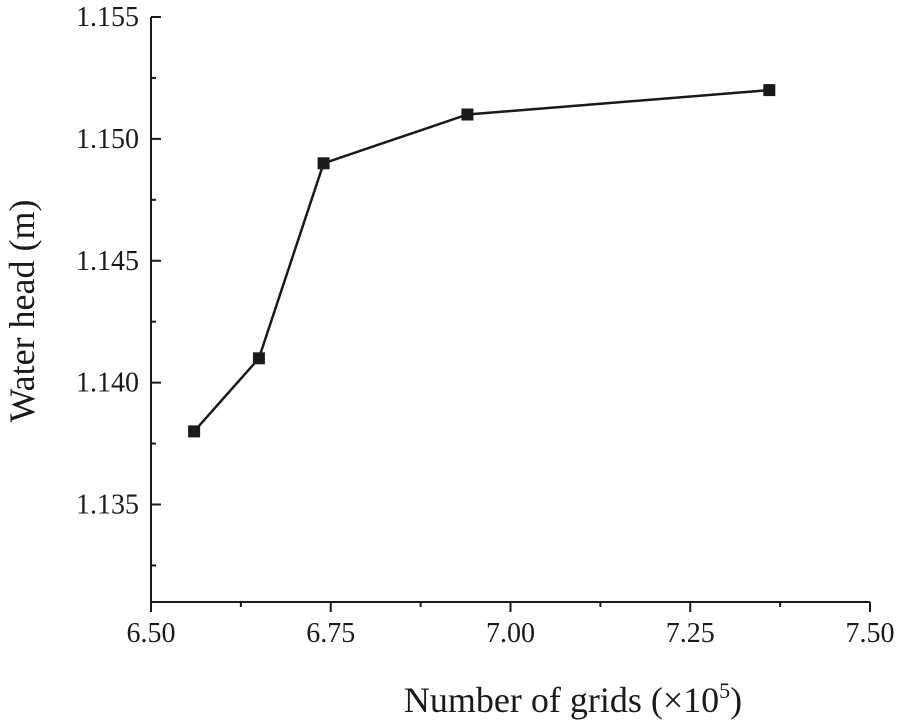 The width and height of the screenshot is (900, 721). Describe the element at coordinates (330, 633) in the screenshot. I see `x-tick-label: 6.75` at that location.